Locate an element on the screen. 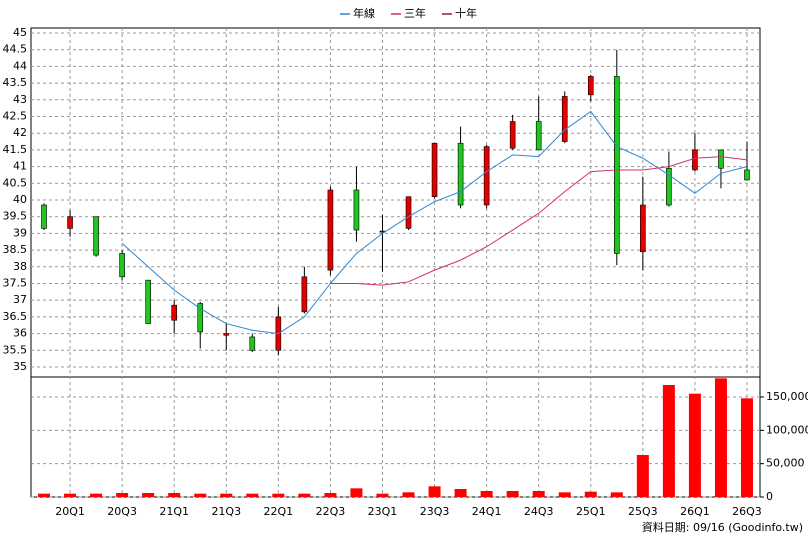 The image size is (808, 540). ma-line is located at coordinates (539, 221).